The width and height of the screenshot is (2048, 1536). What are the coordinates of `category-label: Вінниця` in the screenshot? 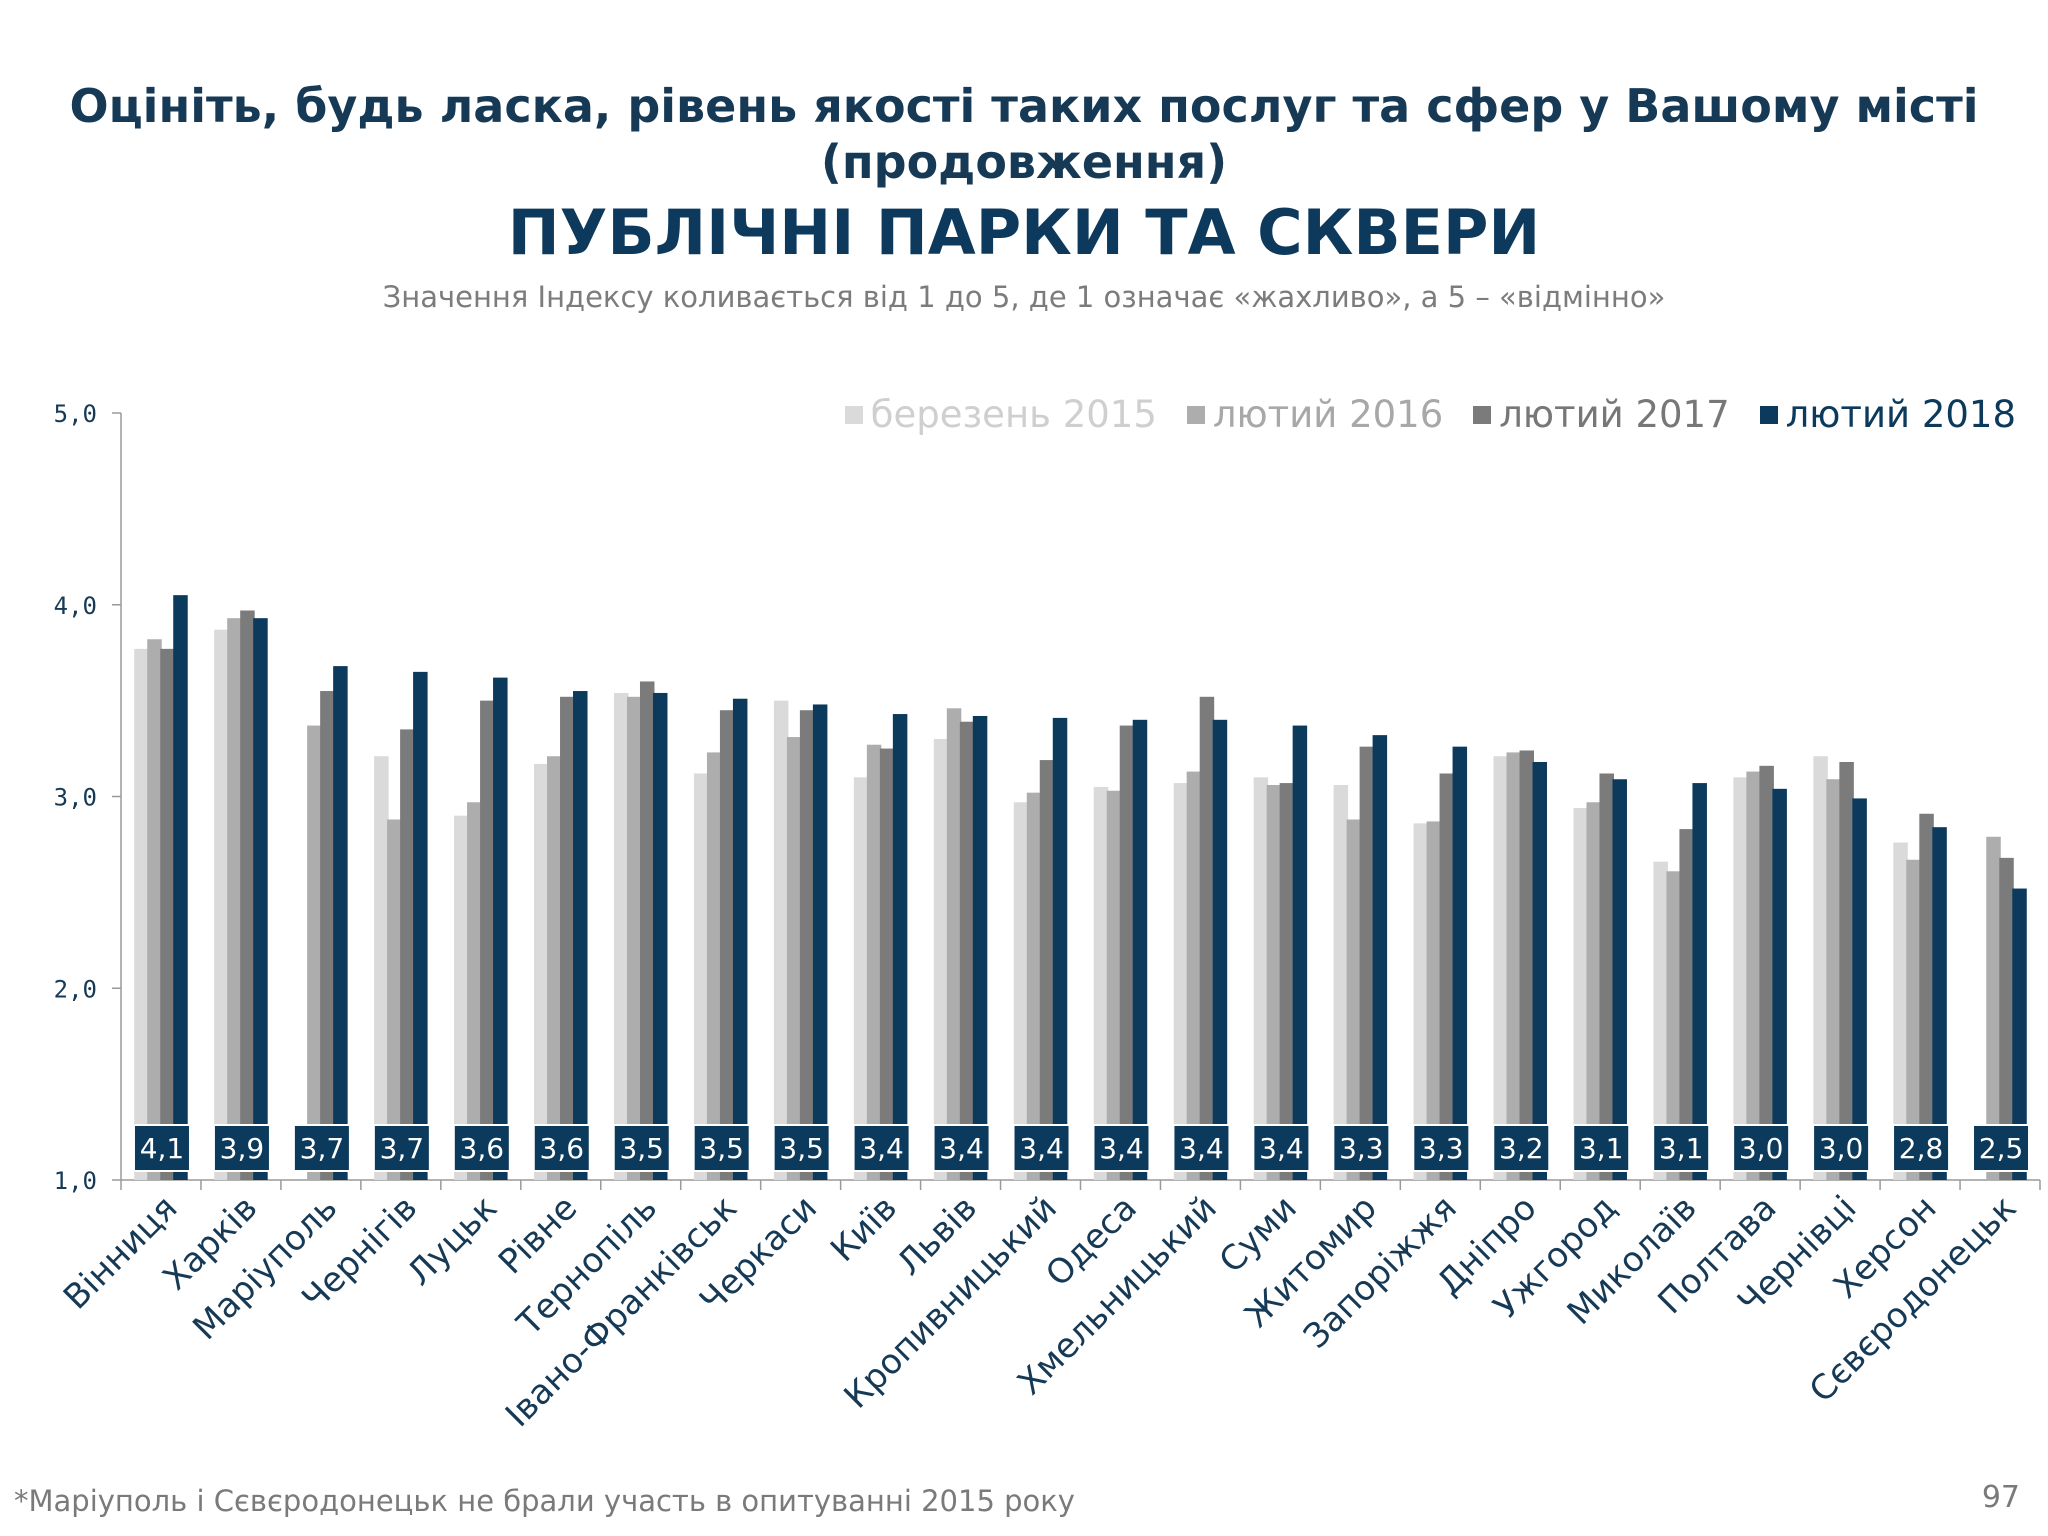 It's located at (120, 1252).